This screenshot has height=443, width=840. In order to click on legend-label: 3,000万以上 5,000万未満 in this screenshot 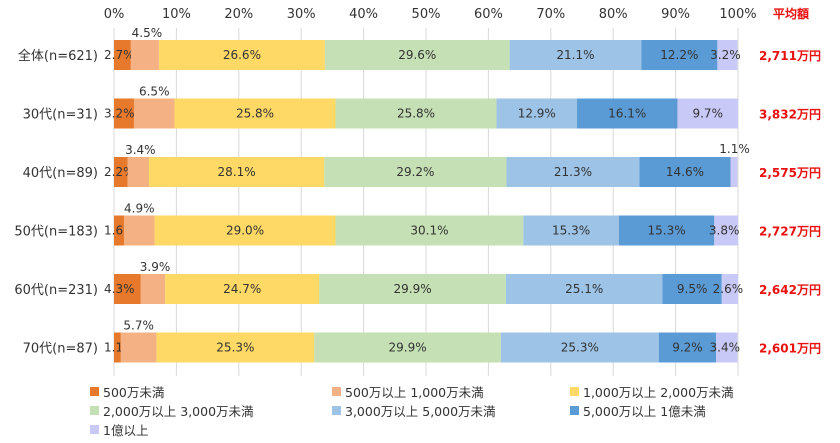, I will do `click(420, 411)`.